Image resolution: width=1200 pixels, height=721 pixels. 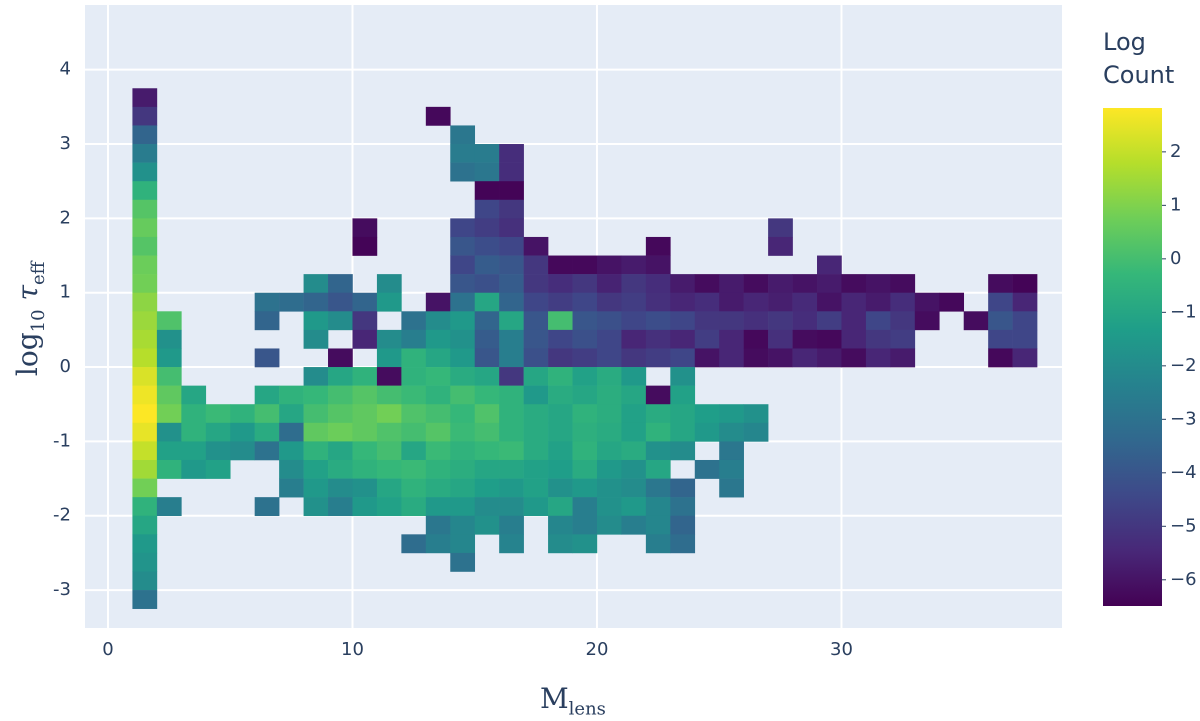 I want to click on colorbar-tick-label: 0, so click(x=1175, y=258).